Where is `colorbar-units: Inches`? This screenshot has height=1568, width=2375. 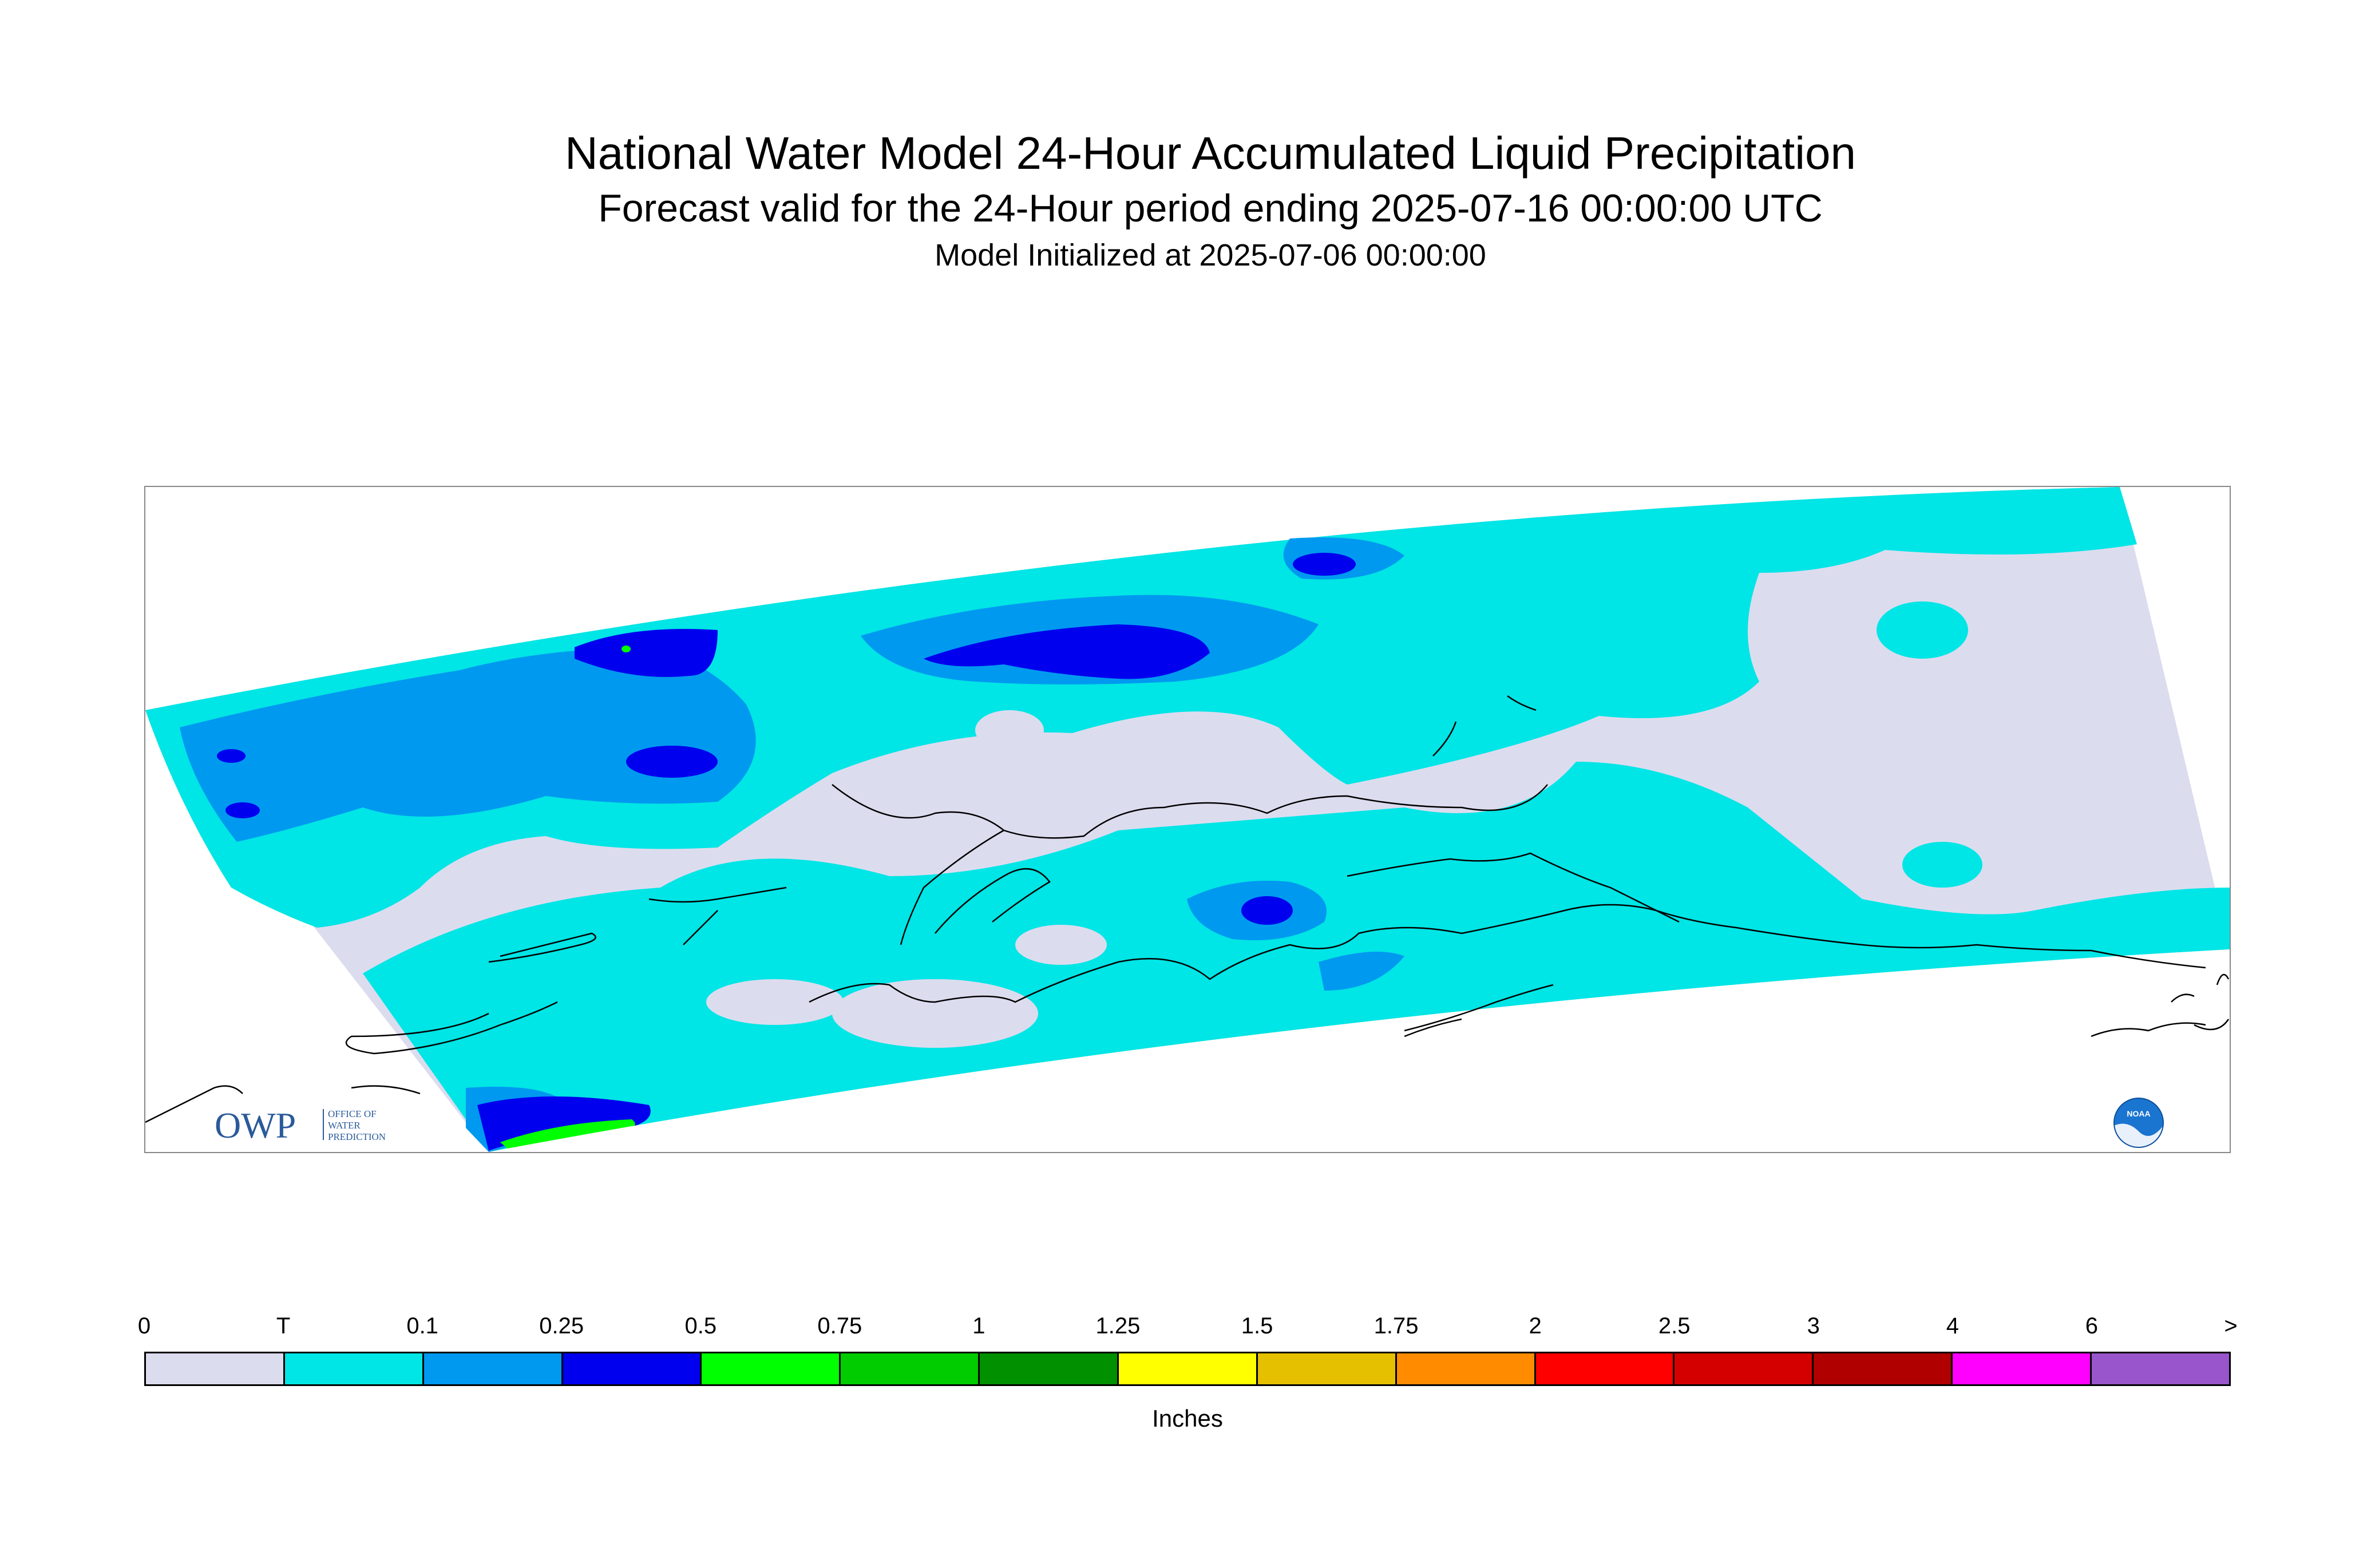
colorbar-units: Inches is located at coordinates (1187, 1418).